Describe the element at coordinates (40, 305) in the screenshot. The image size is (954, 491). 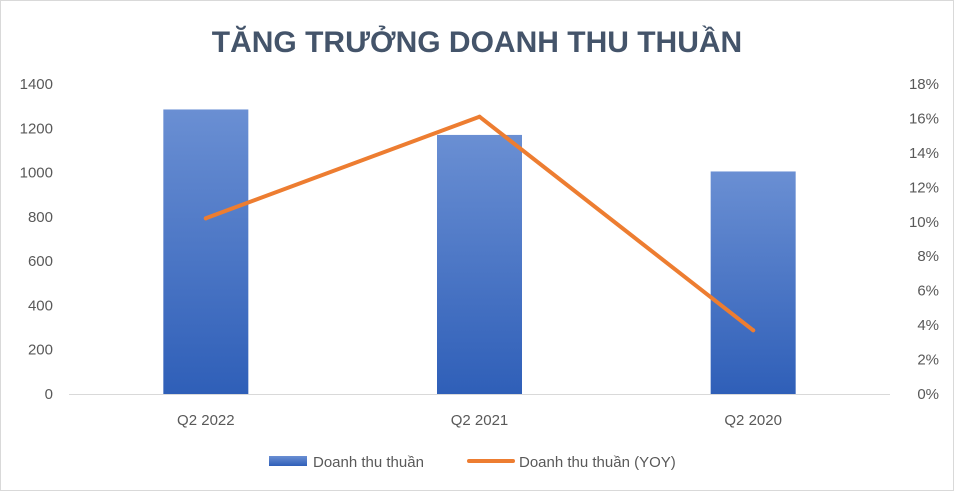
I see `y-left-tick-label: 400` at that location.